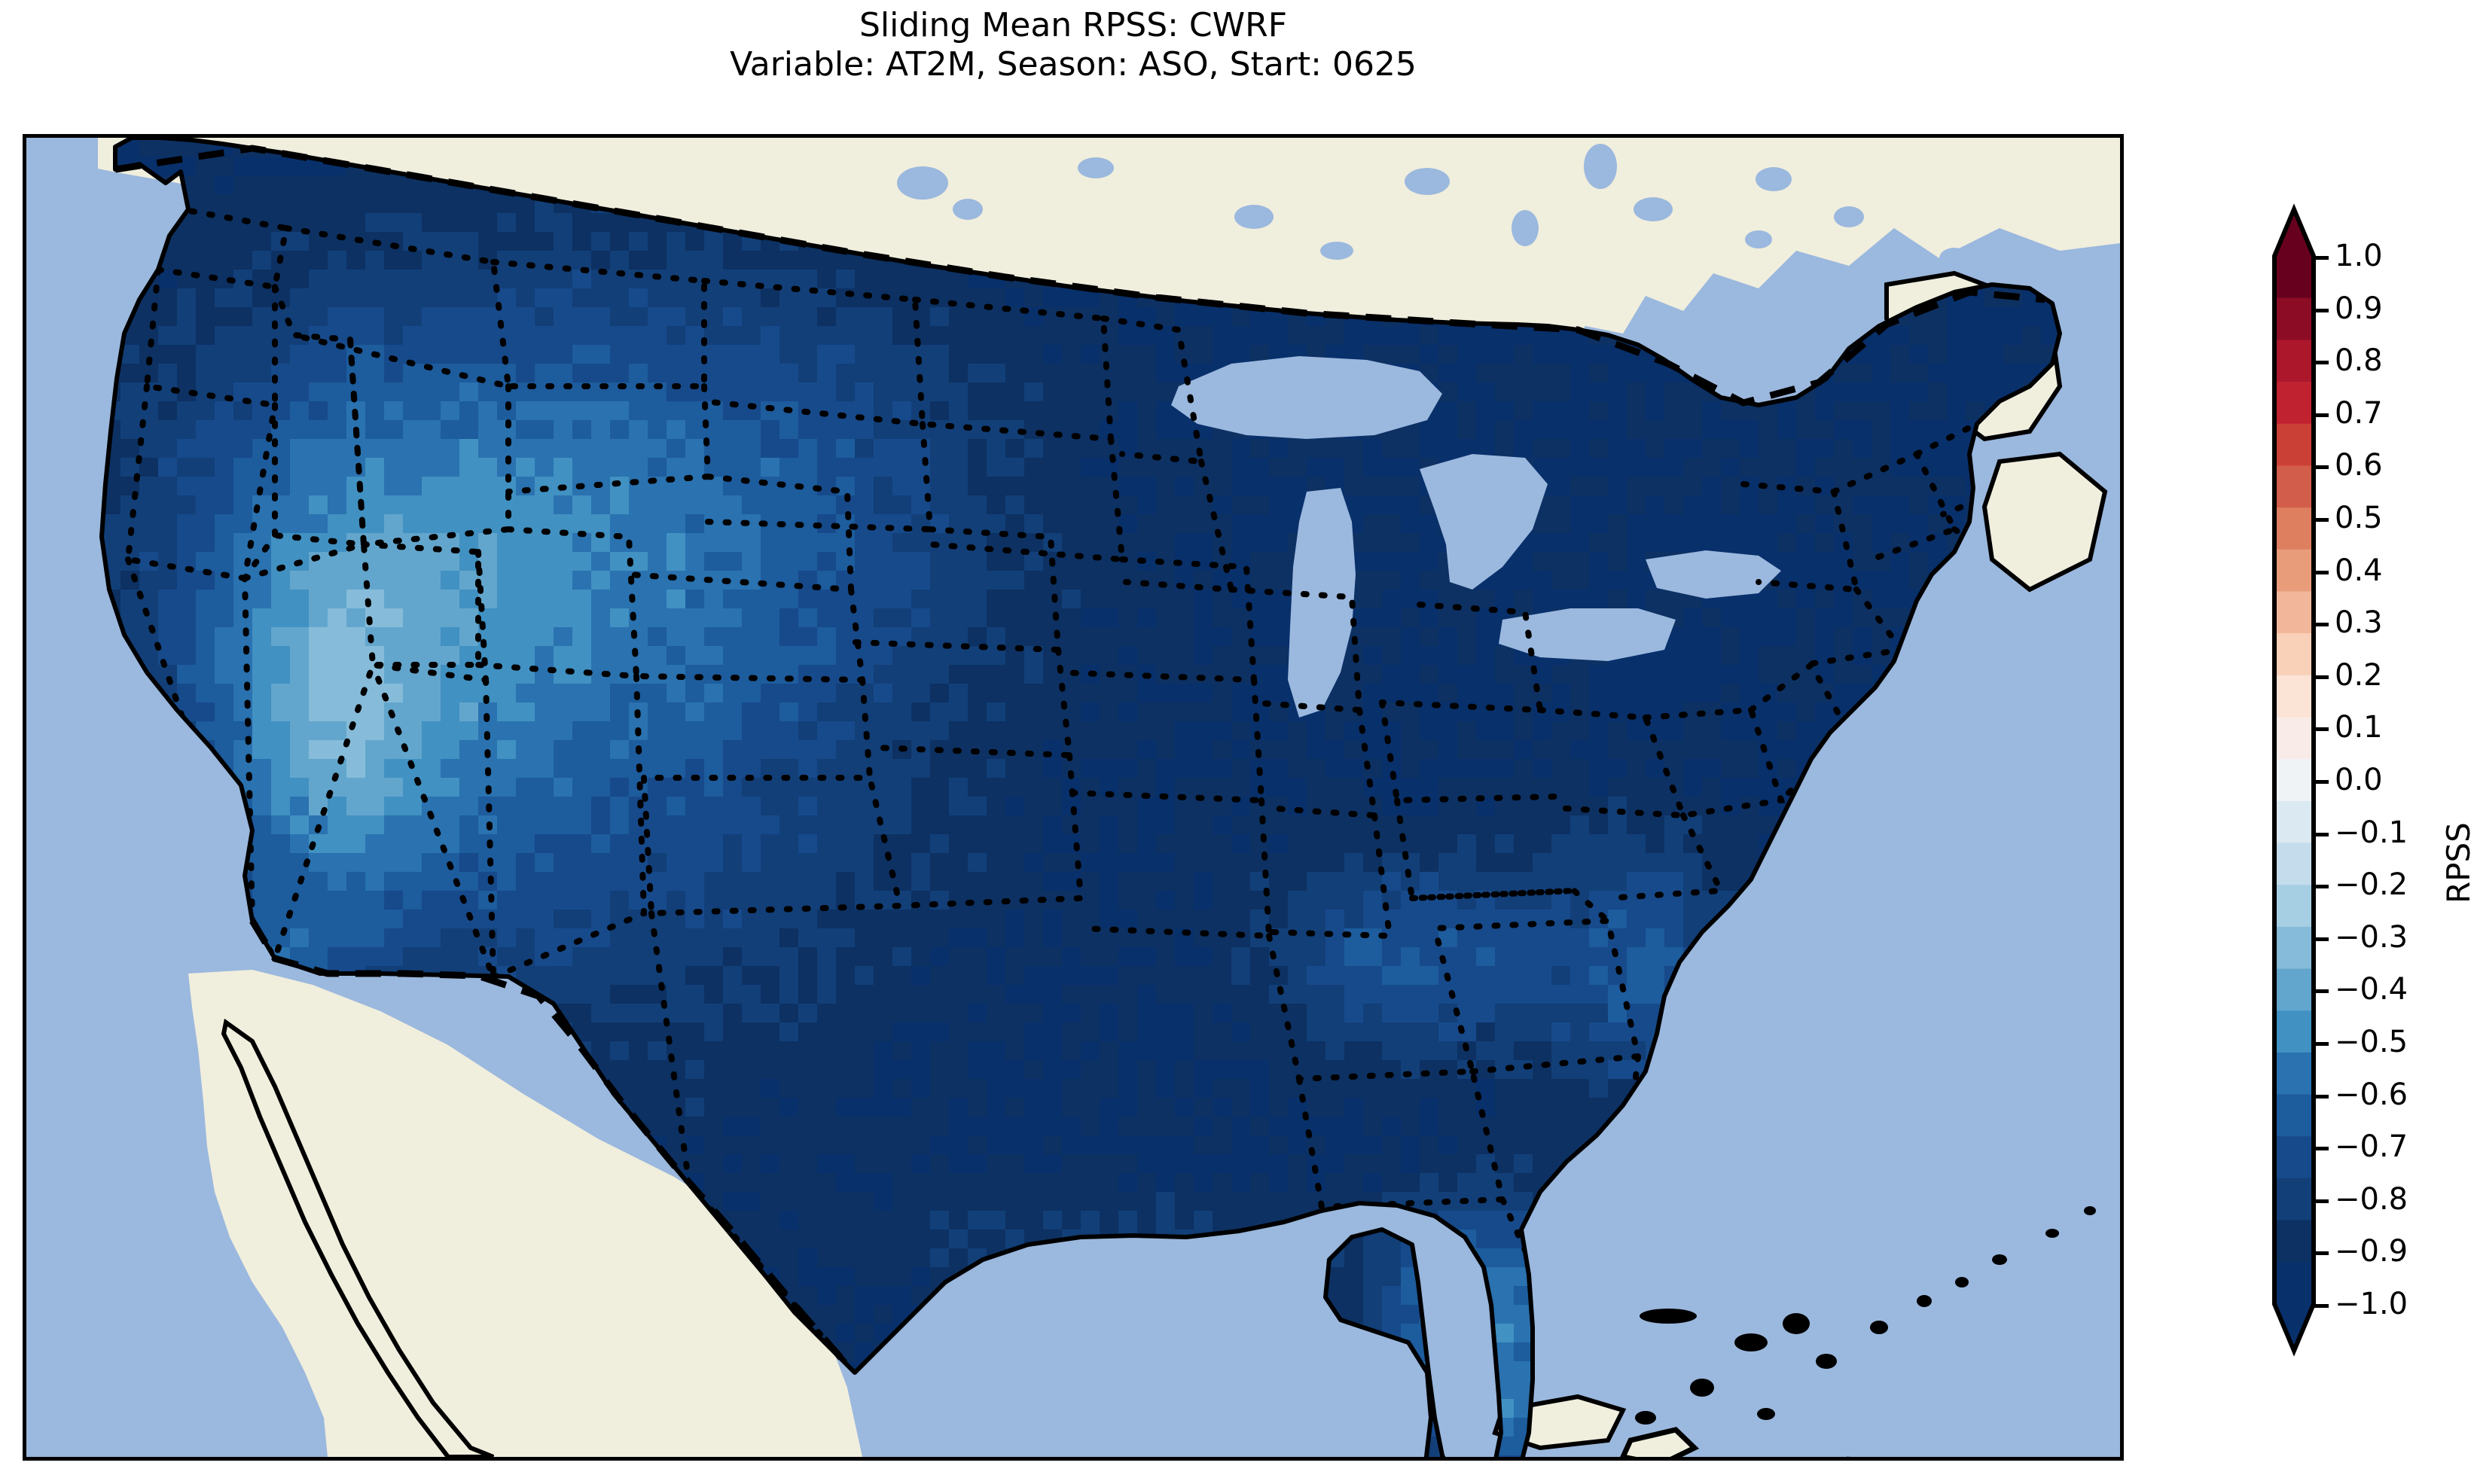  What do you see at coordinates (2371, 1199) in the screenshot?
I see `colorbar-tick-label: −0.8` at bounding box center [2371, 1199].